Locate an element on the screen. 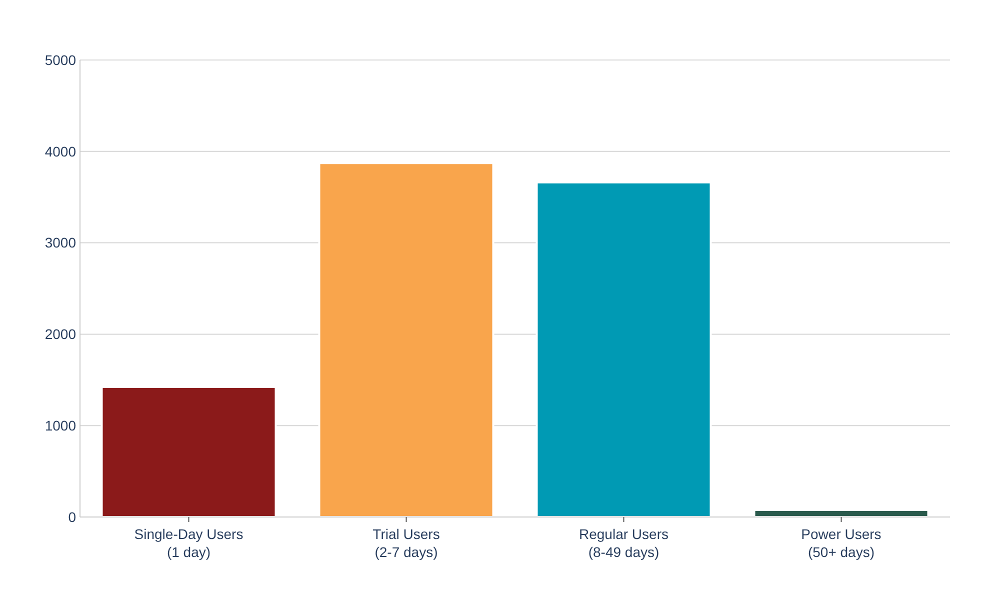 The width and height of the screenshot is (1000, 600). x-tick-label: Regular Users (8-49 days) is located at coordinates (623, 543).